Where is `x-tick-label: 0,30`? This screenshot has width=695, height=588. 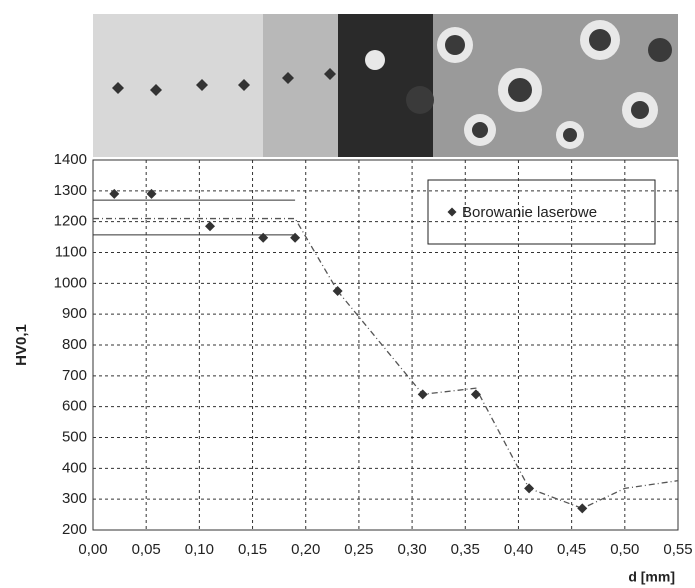
x-tick-label: 0,30 is located at coordinates (411, 549).